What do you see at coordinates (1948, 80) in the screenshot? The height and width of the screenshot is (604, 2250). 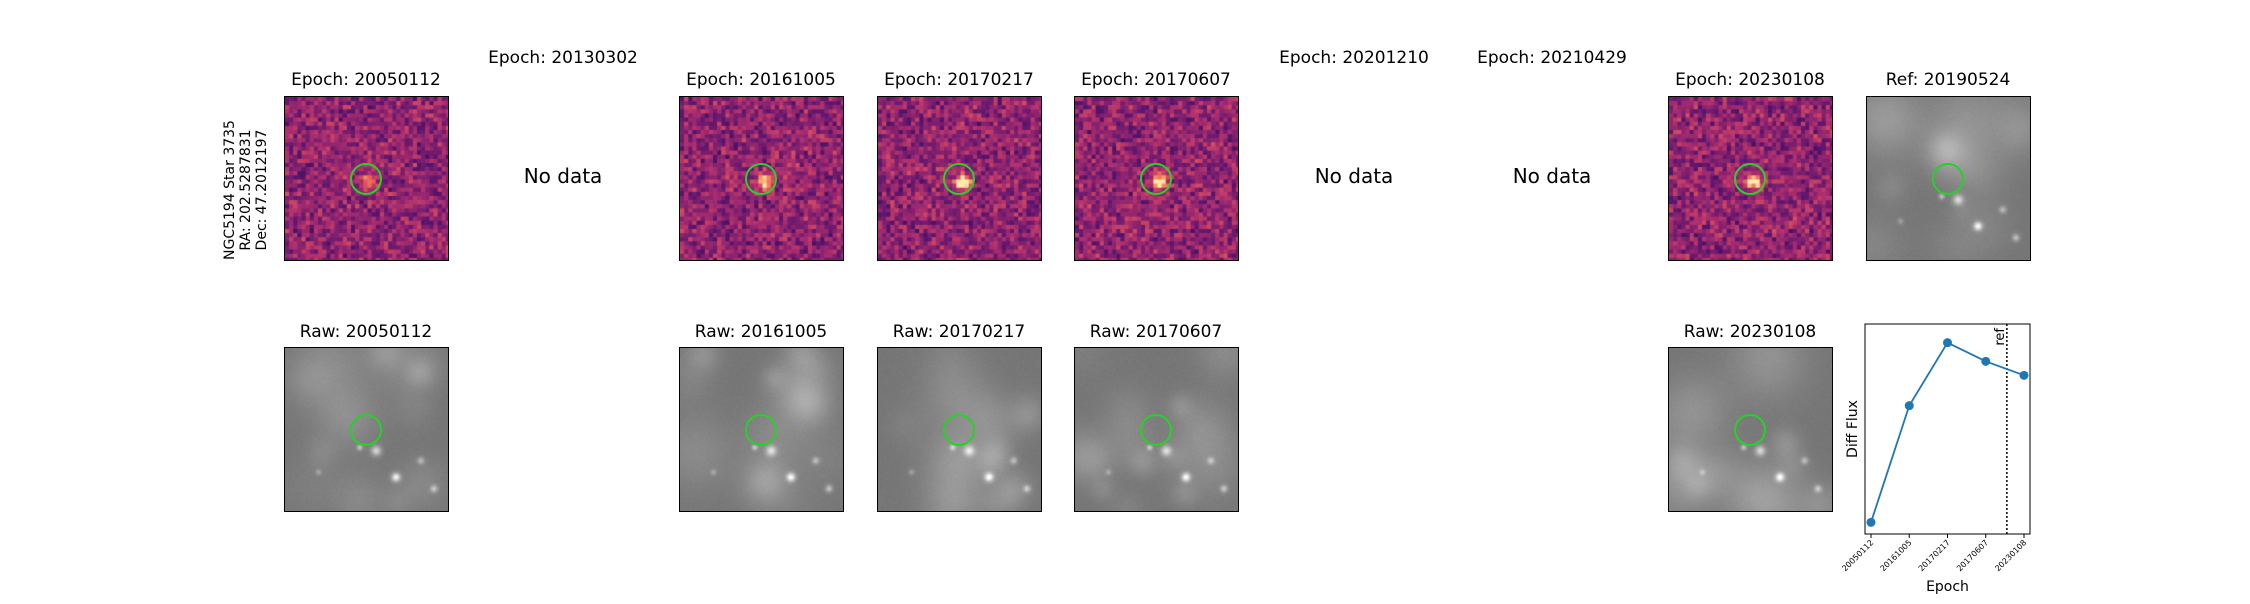 I see `ref-panel-title: Ref: 20190524` at bounding box center [1948, 80].